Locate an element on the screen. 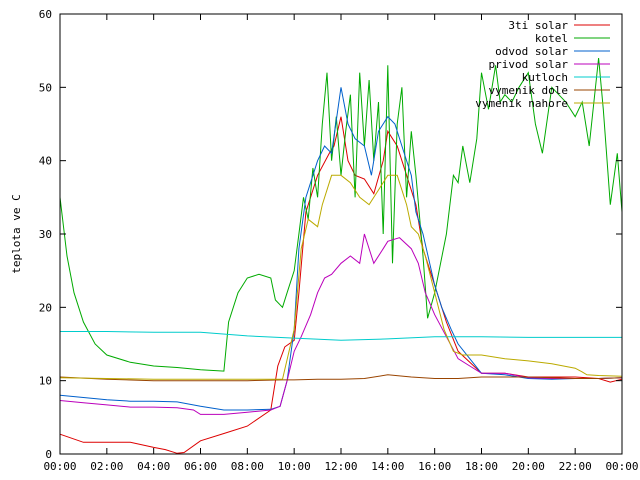  y-tick-label-4: 40 is located at coordinates (45, 161).